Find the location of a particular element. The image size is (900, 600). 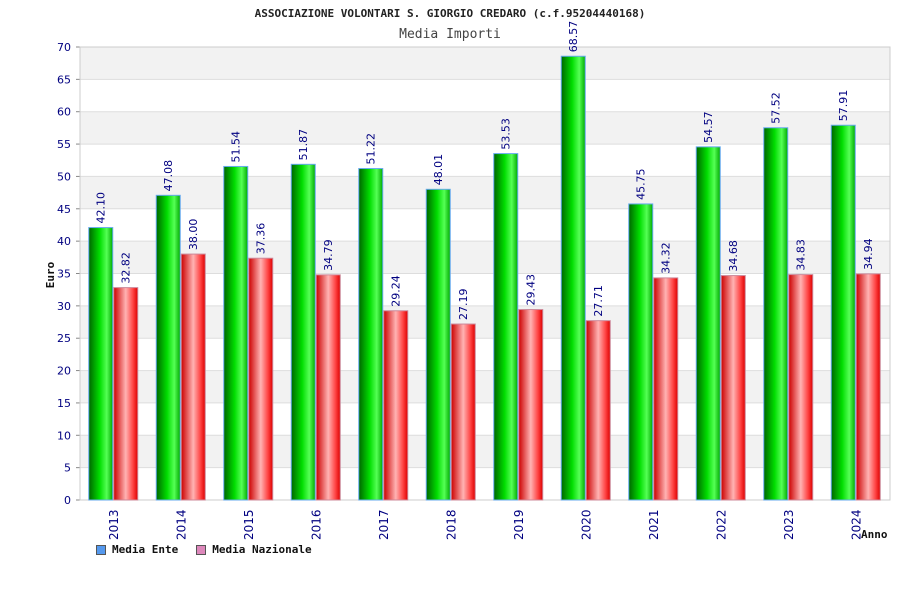

data-label: 34.79 is located at coordinates (328, 255).